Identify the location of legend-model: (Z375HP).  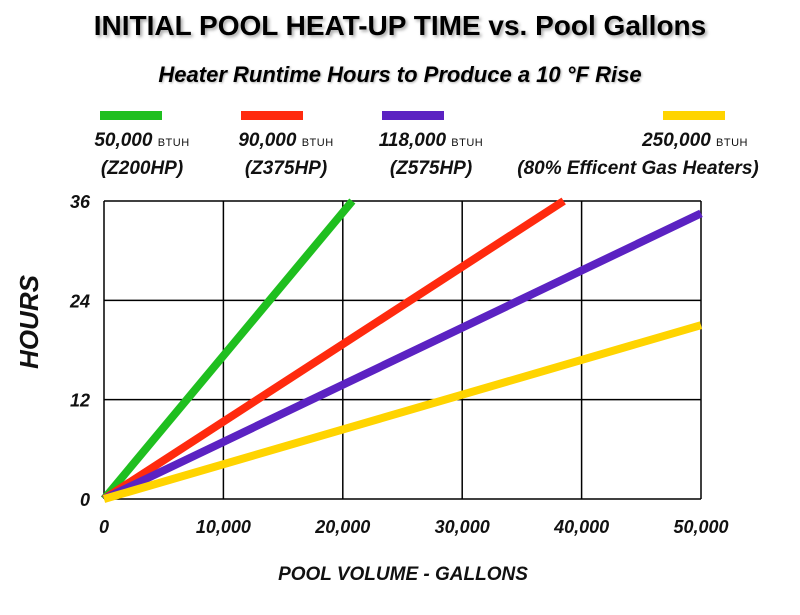
(286, 168).